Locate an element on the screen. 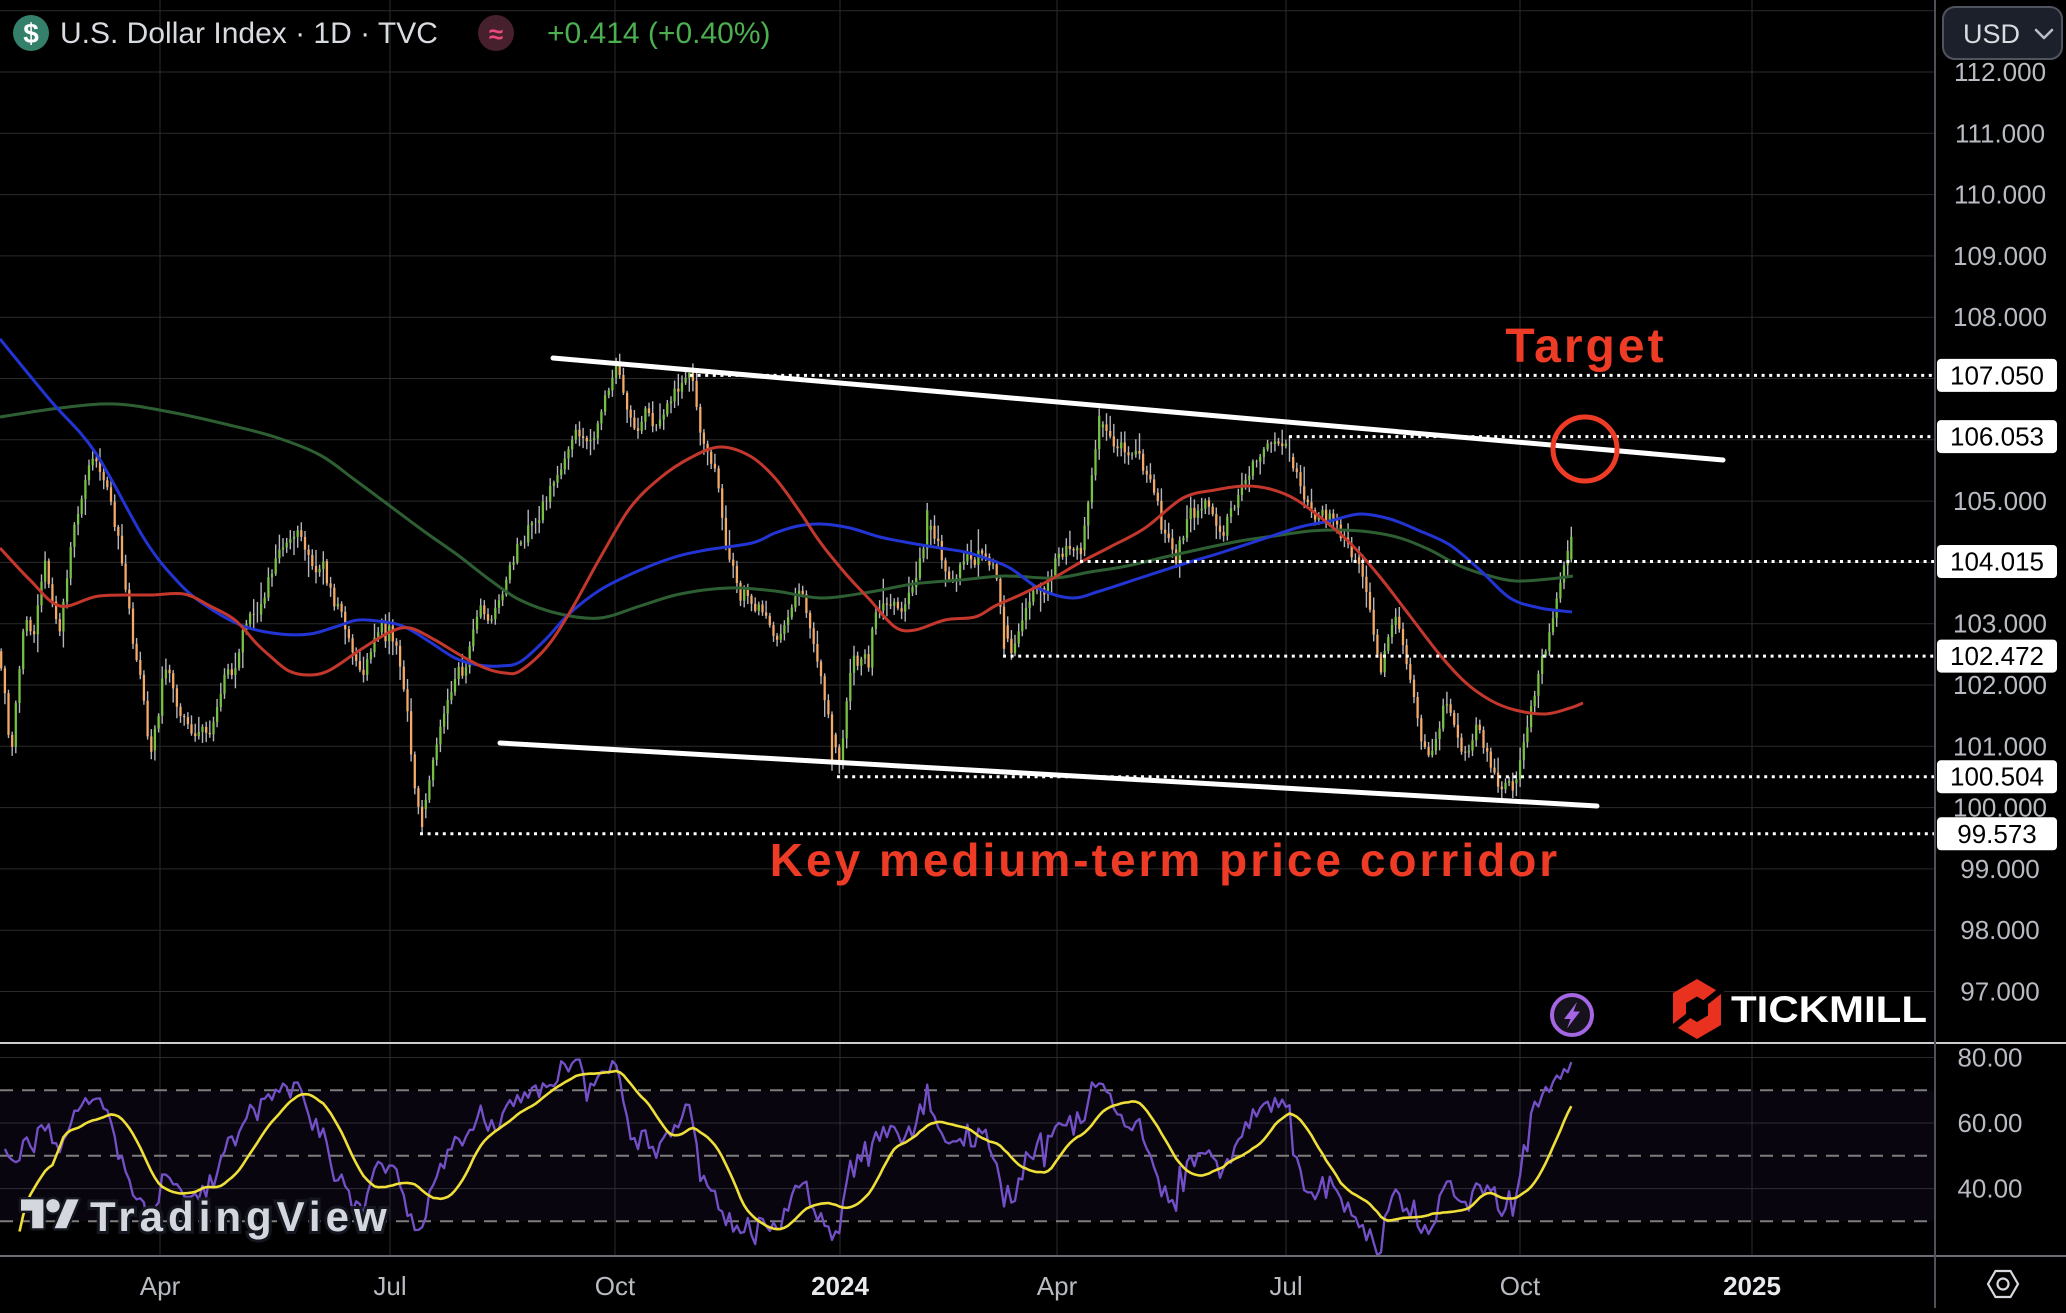  svg-text: 110.000 is located at coordinates (2000, 195).